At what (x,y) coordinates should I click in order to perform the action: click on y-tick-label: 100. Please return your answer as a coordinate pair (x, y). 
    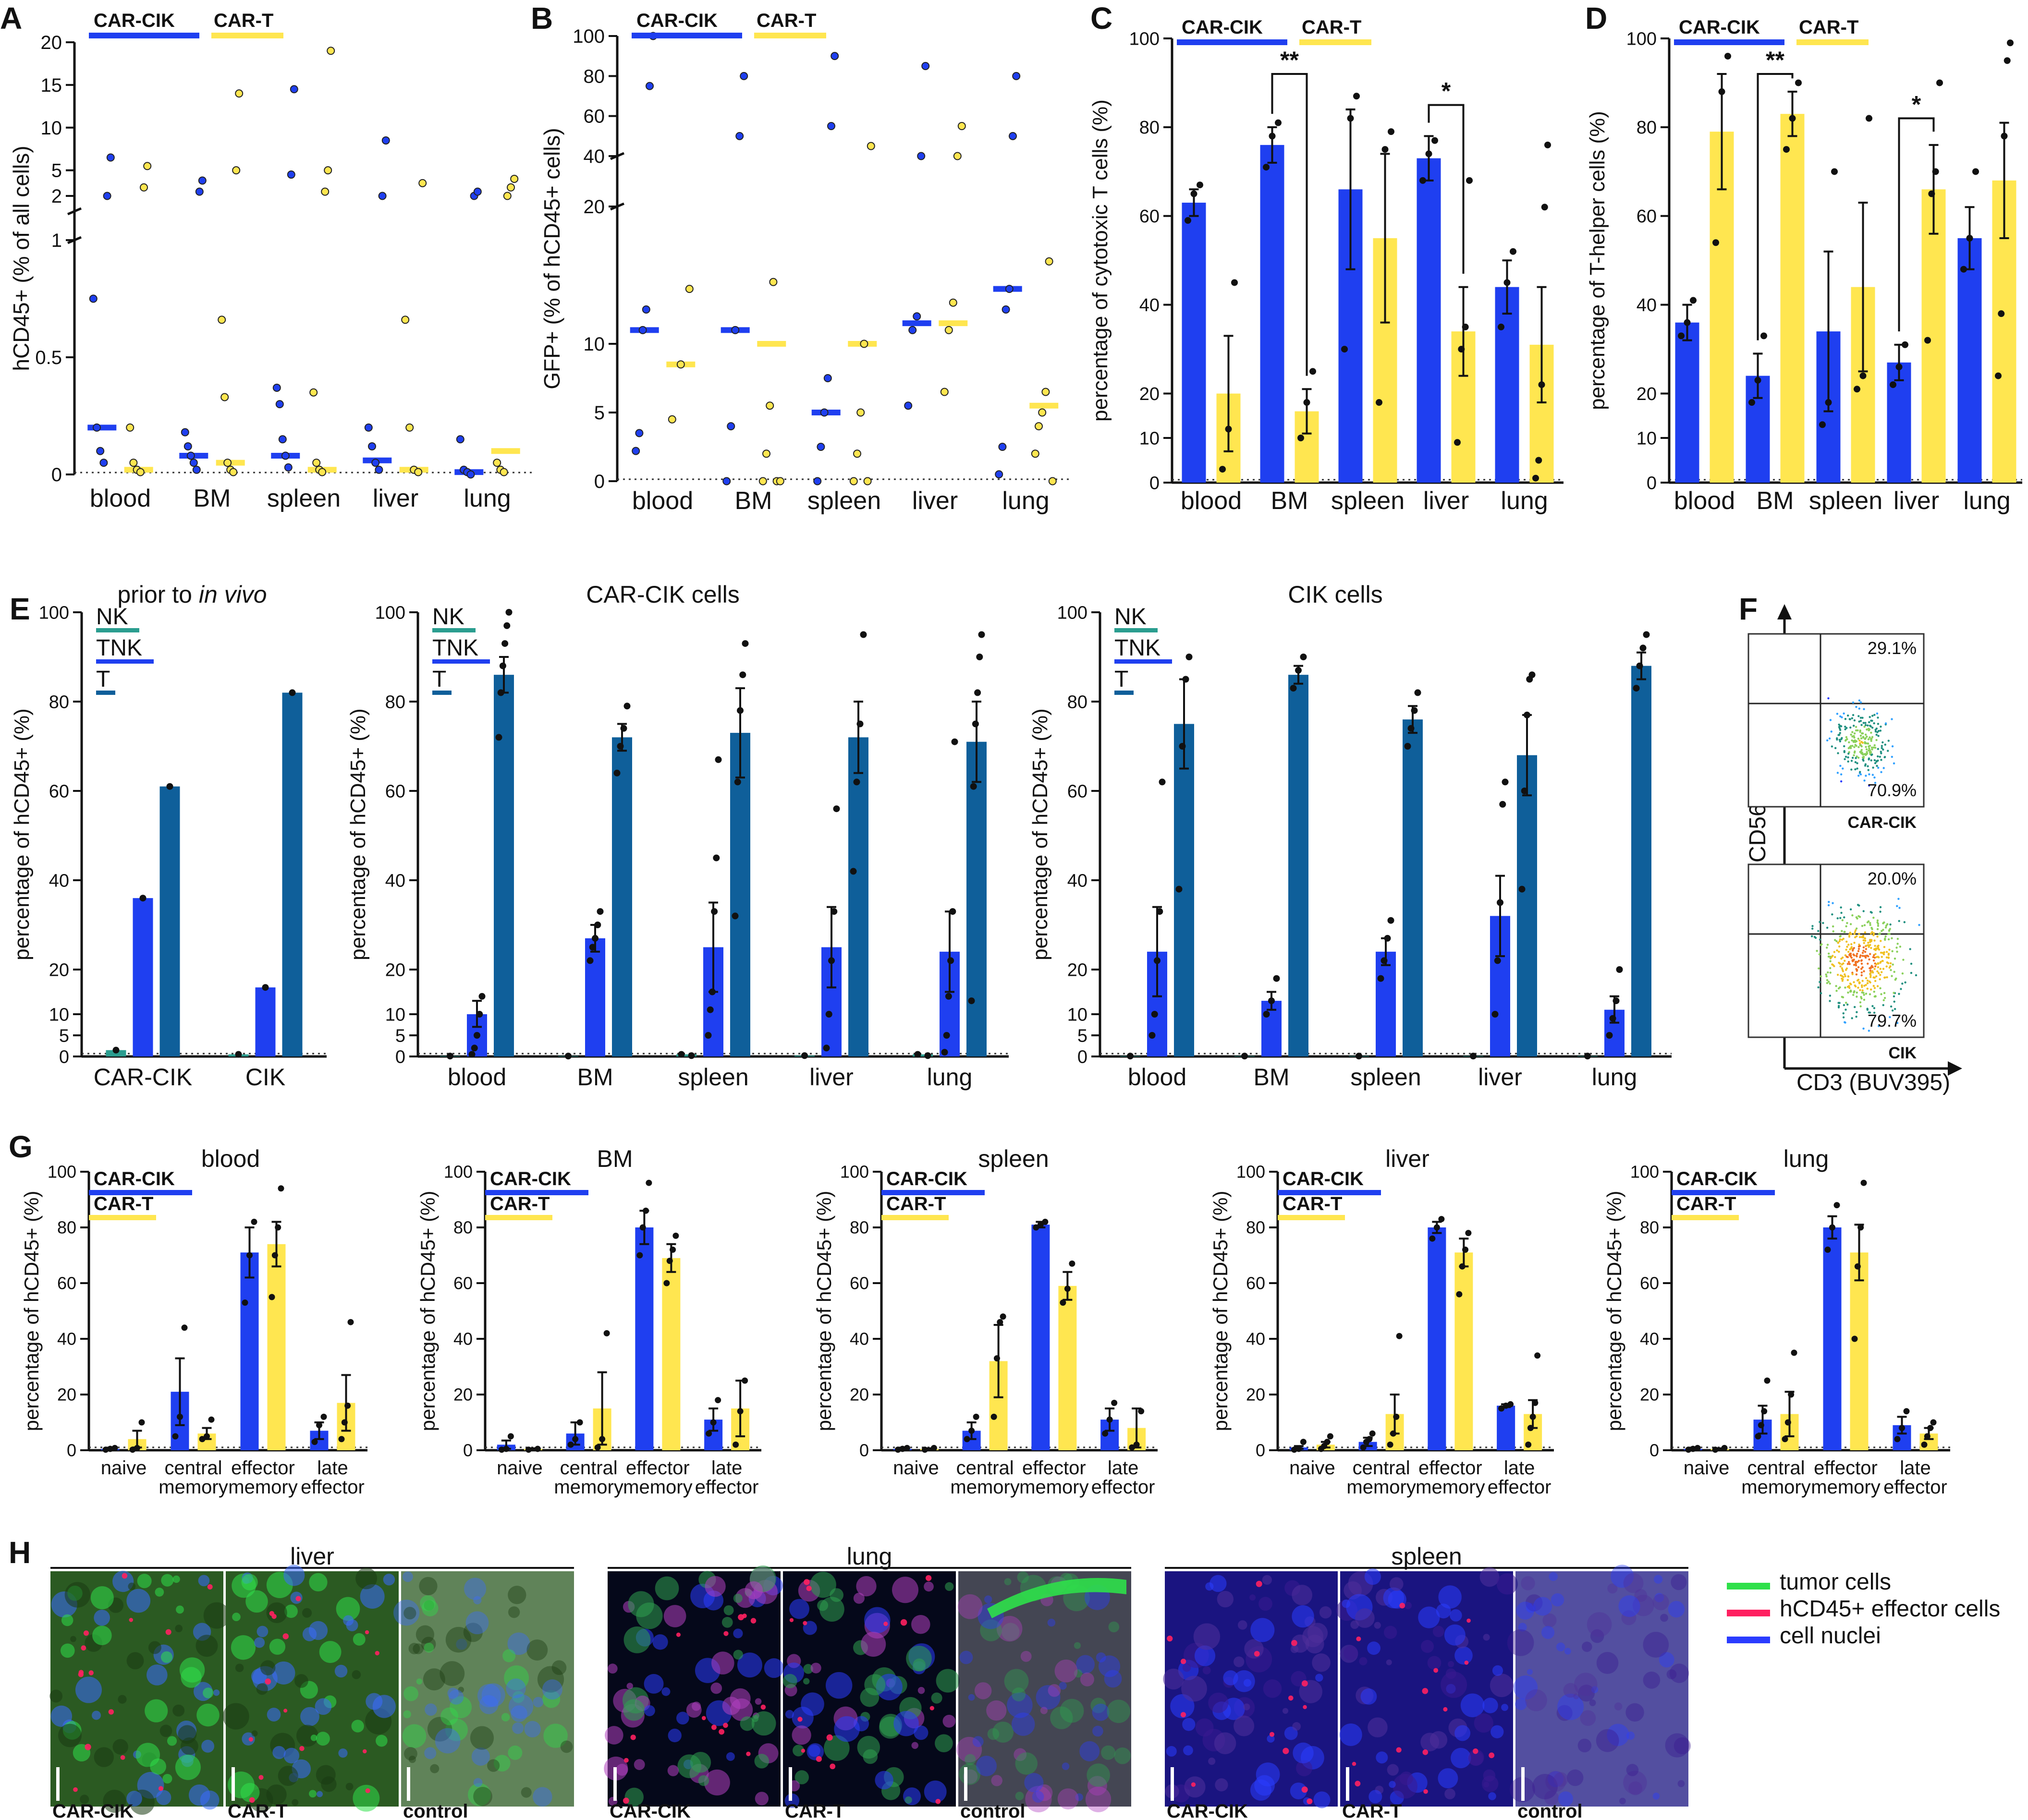
    Looking at the image, I should click on (390, 613).